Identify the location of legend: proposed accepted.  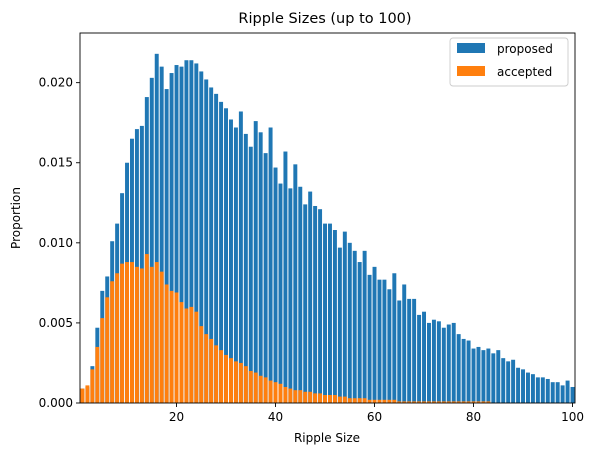
(509, 62).